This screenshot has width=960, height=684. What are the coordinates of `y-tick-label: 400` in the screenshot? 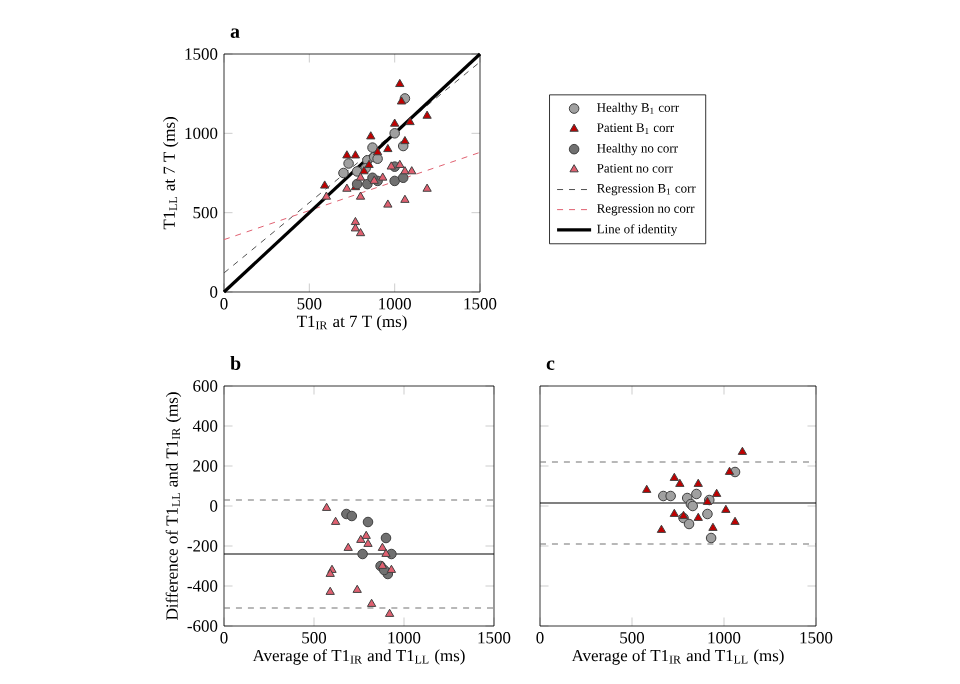 It's located at (205, 426).